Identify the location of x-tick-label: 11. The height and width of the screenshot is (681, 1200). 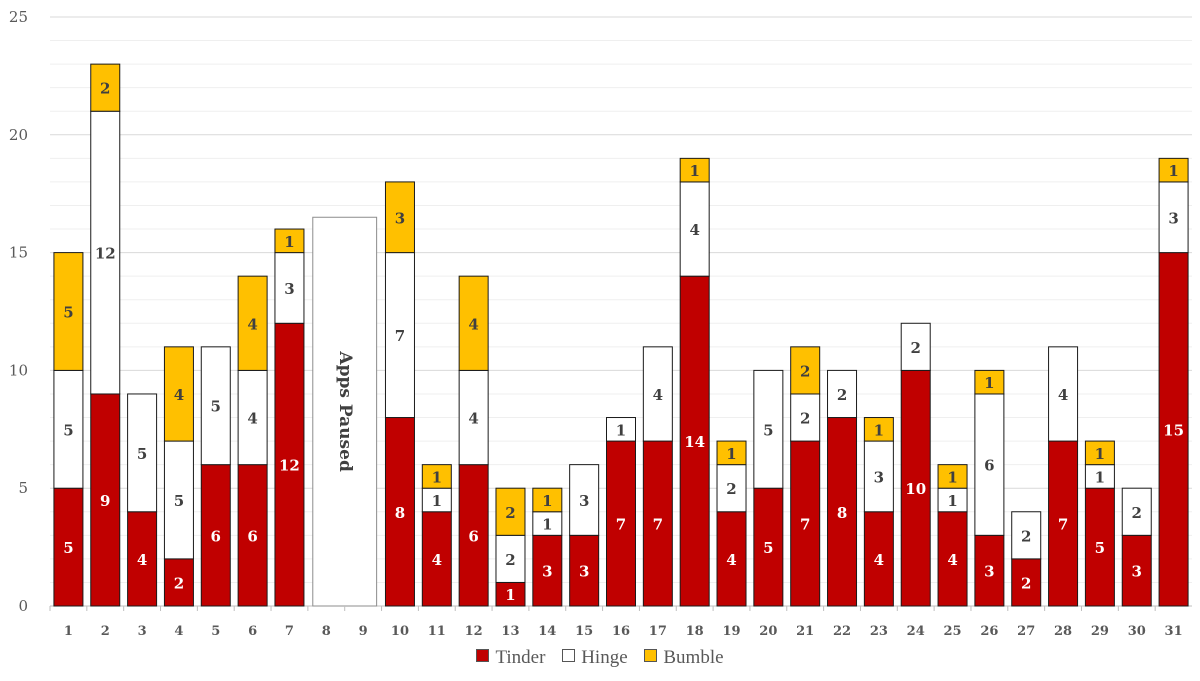
(437, 631).